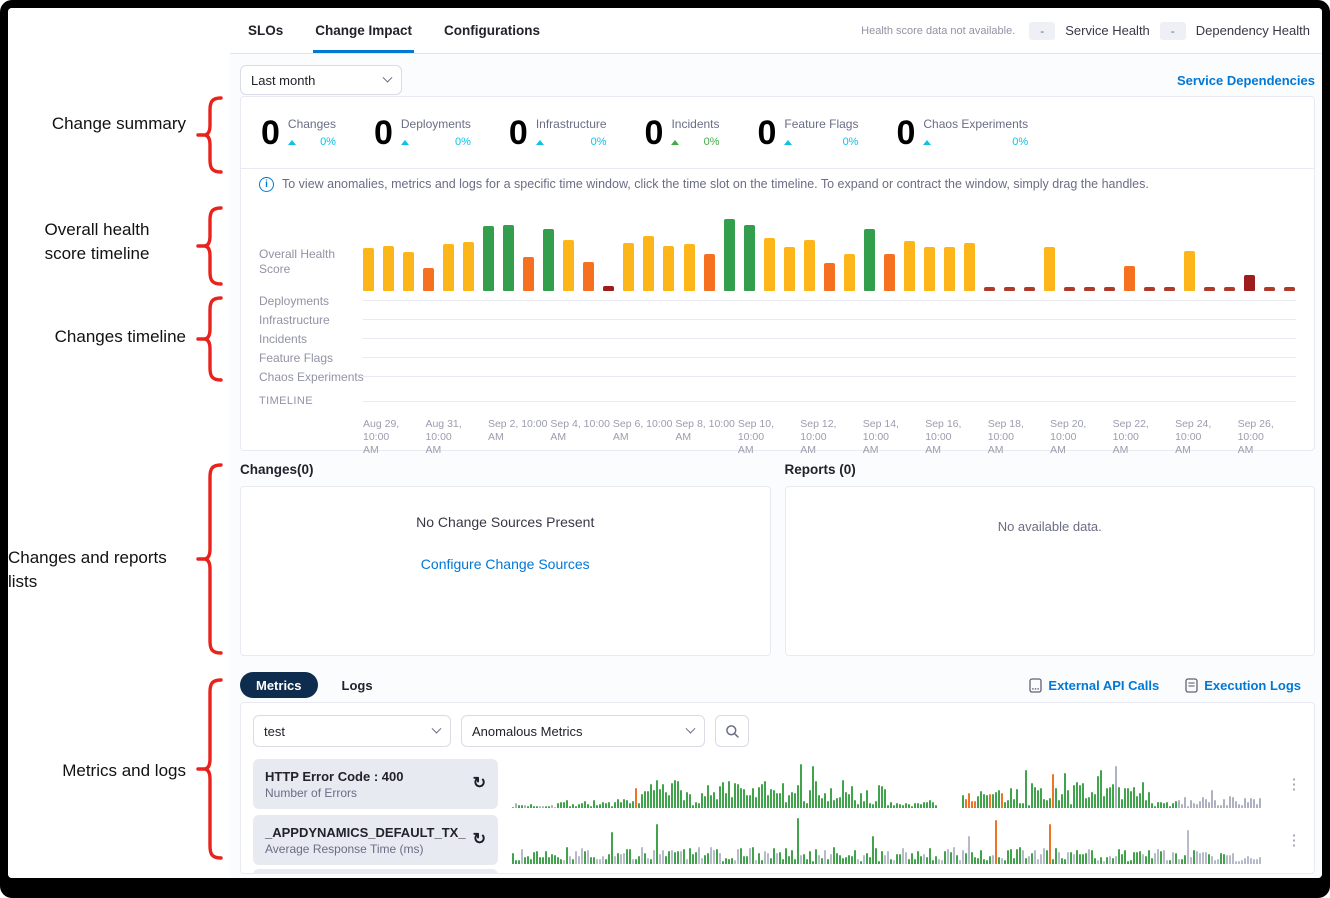 The width and height of the screenshot is (1330, 898). What do you see at coordinates (777, 731) in the screenshot?
I see `metrics-controls: test Anomalous Metrics` at bounding box center [777, 731].